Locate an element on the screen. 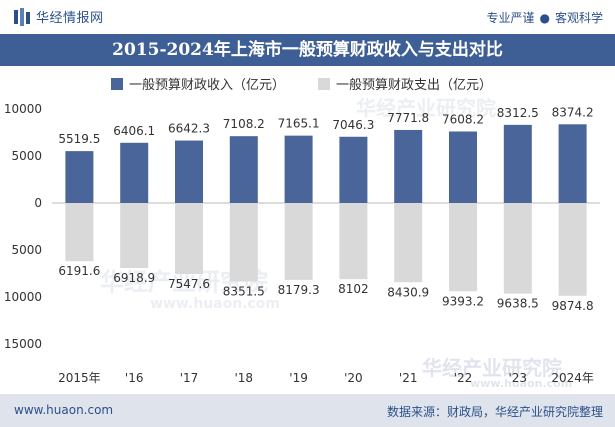 This screenshot has height=427, width=615. top-bar: 华经情报网 专业严谨 ● 客观科学 is located at coordinates (307, 17).